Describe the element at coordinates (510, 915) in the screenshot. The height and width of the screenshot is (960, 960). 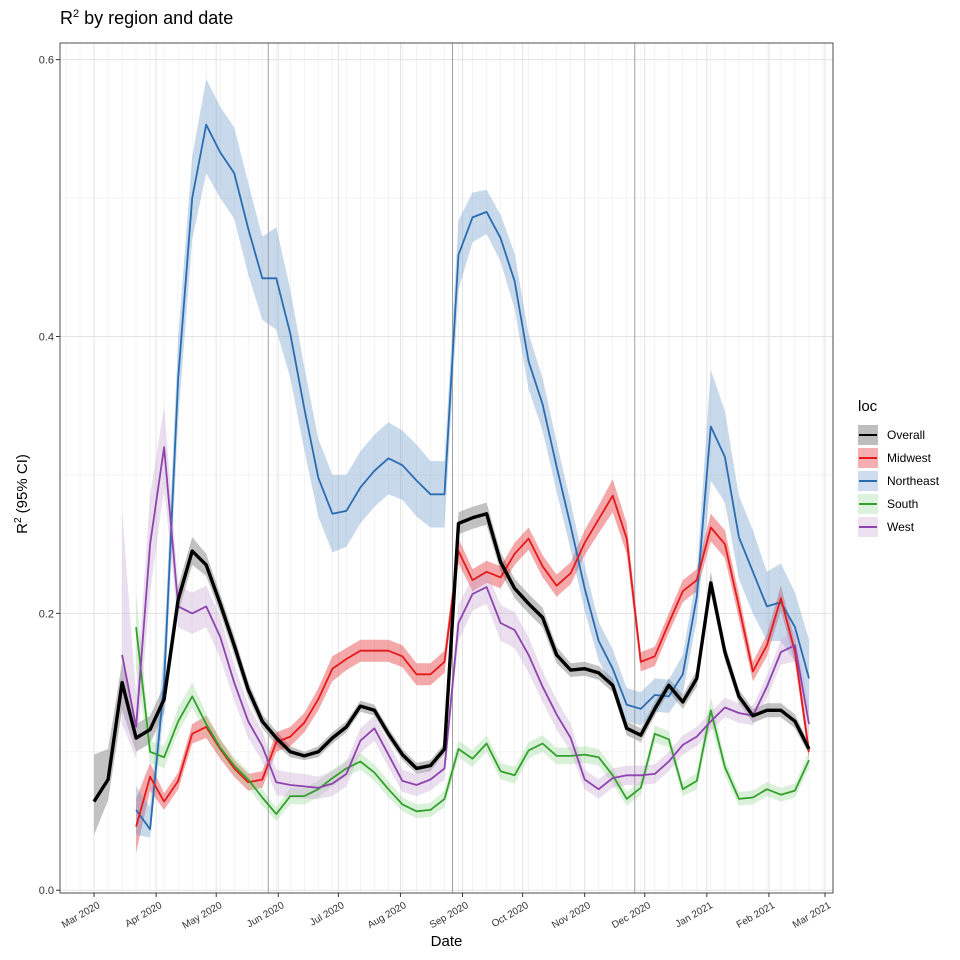
I see `x-tick-label: Oct 2020` at that location.